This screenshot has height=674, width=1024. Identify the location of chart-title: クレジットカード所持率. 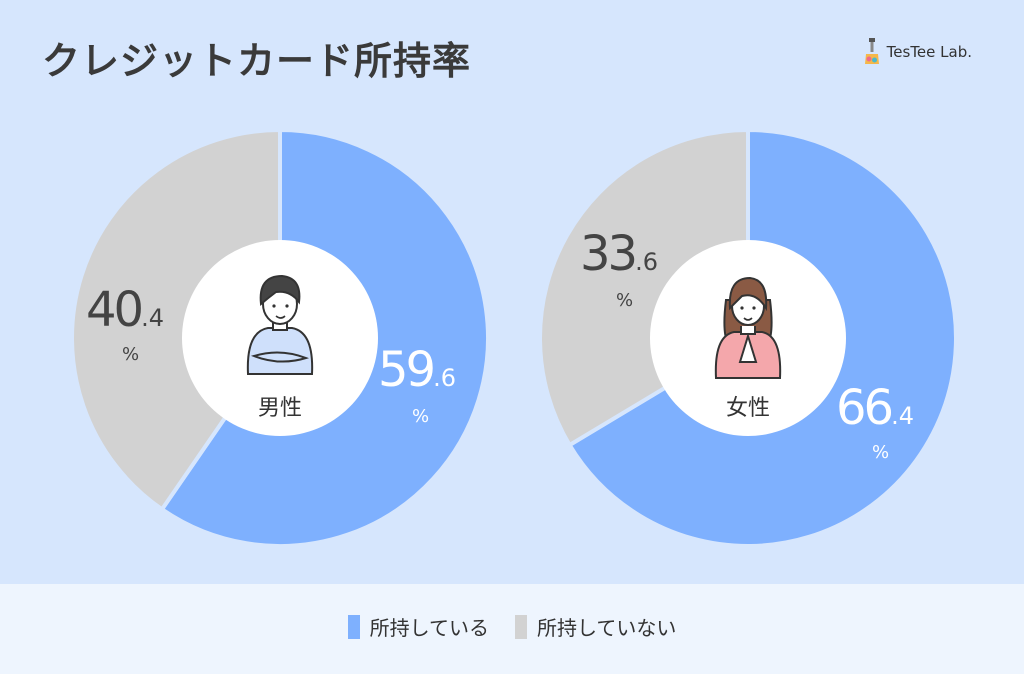
(257, 61).